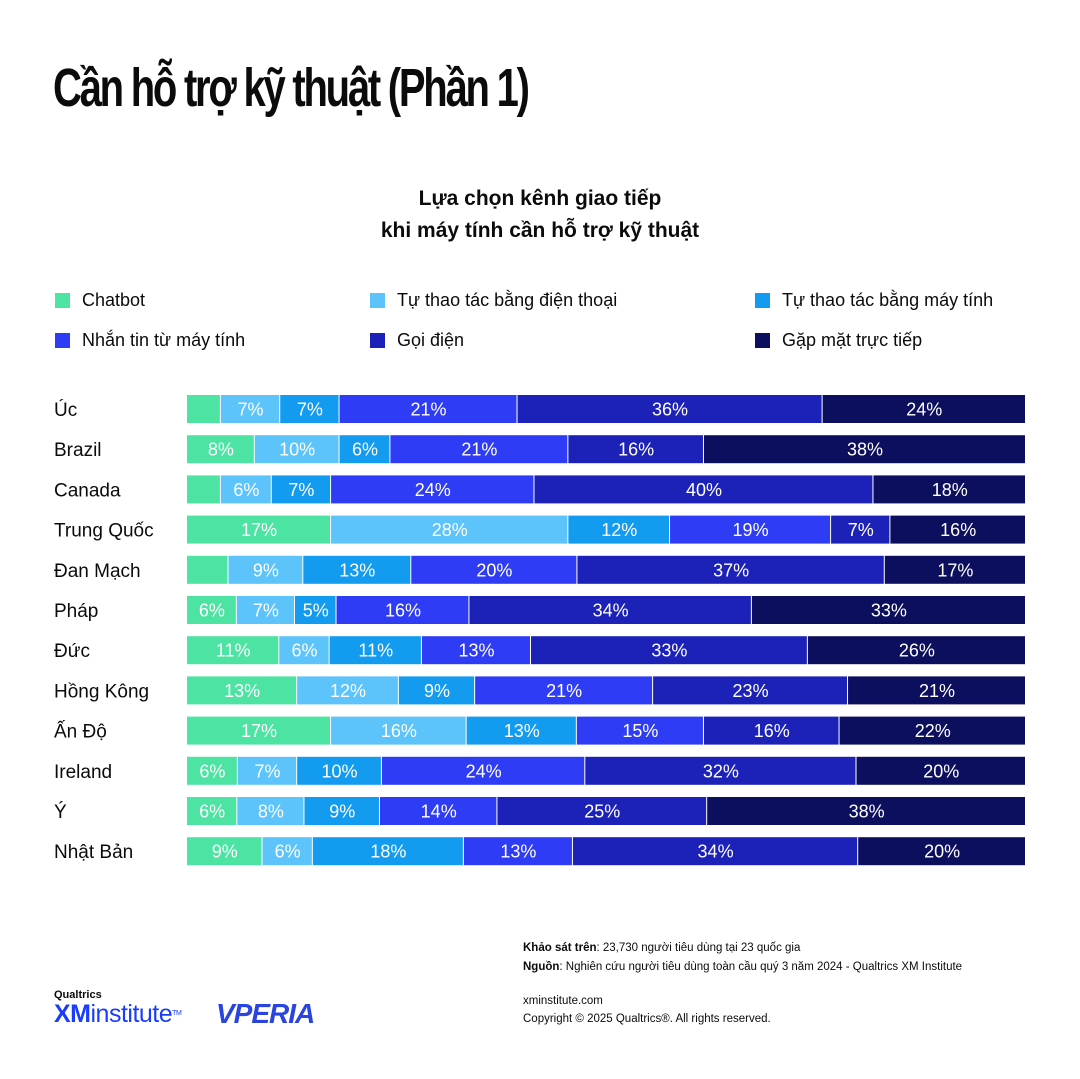  What do you see at coordinates (65, 410) in the screenshot?
I see `category-label: Úc` at bounding box center [65, 410].